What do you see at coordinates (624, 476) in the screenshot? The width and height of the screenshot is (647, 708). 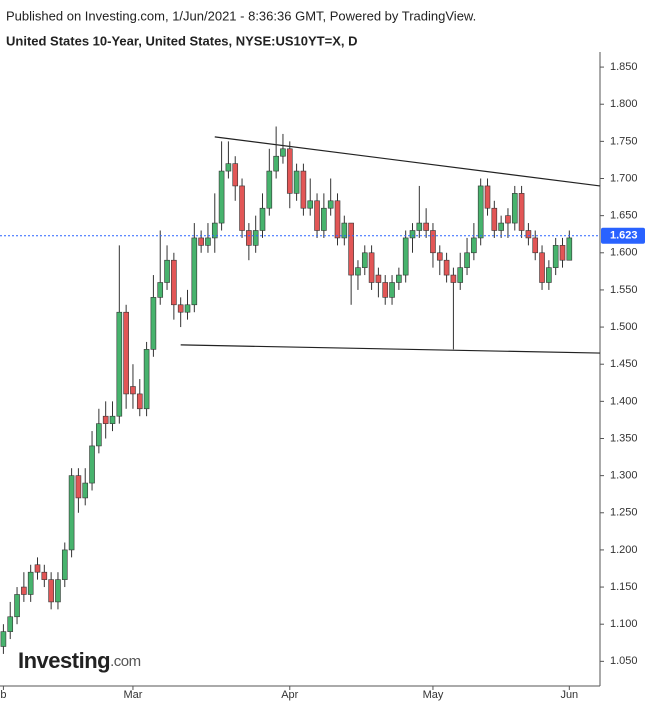 I see `y-tick-label: 1.300` at bounding box center [624, 476].